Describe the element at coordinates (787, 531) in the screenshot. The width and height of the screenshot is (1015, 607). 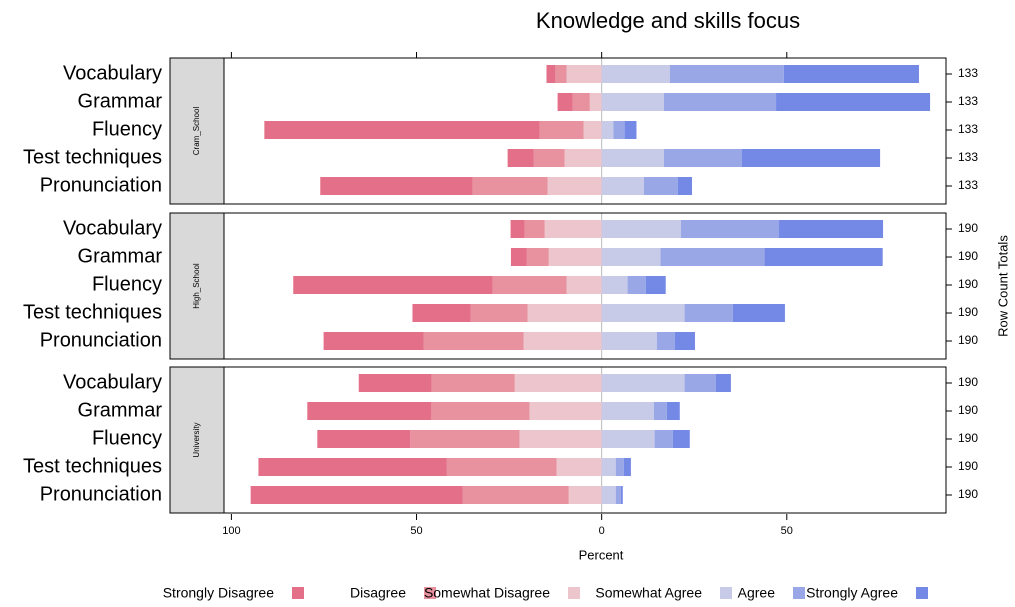
I see `x-tick-label: 50` at that location.